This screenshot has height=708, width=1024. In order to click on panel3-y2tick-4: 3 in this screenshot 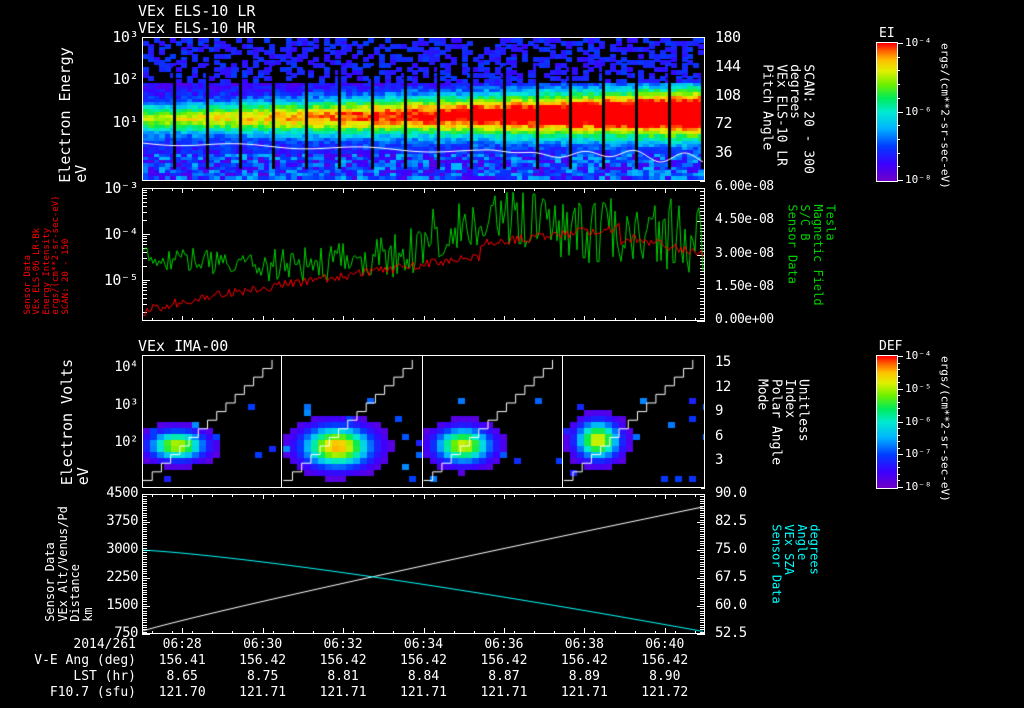, I will do `click(719, 460)`.